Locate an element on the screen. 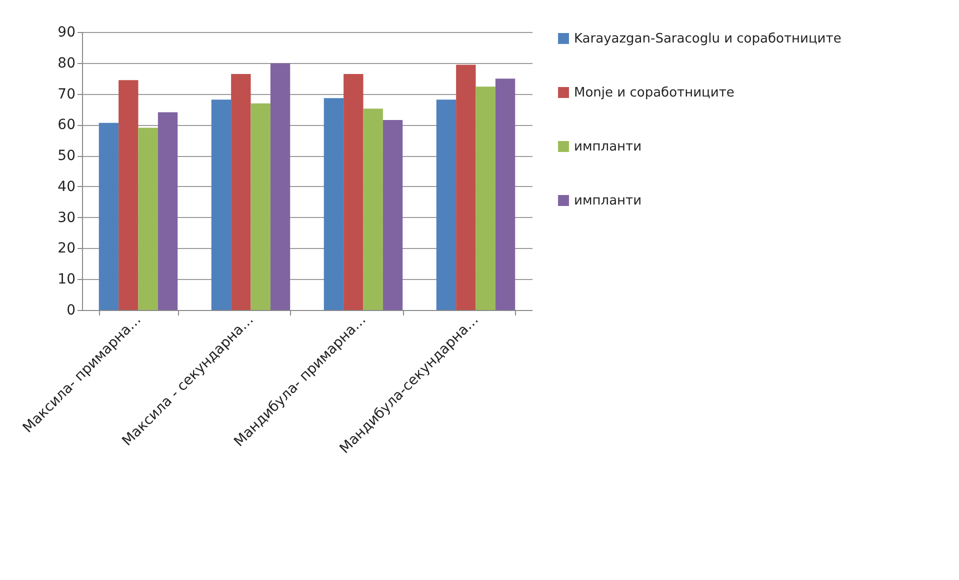 The height and width of the screenshot is (580, 959). y-tick-label: 70 is located at coordinates (67, 94).